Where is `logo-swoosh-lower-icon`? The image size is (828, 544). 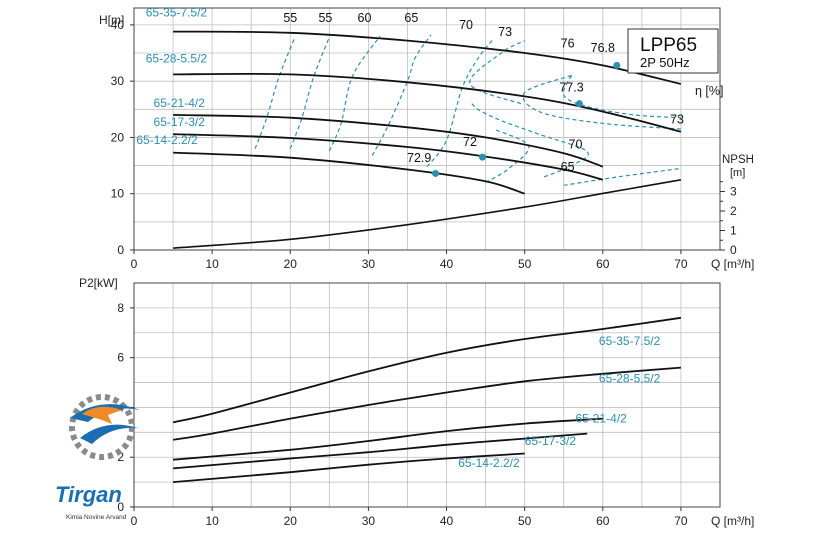
logo-swoosh-lower-icon is located at coordinates (109, 434).